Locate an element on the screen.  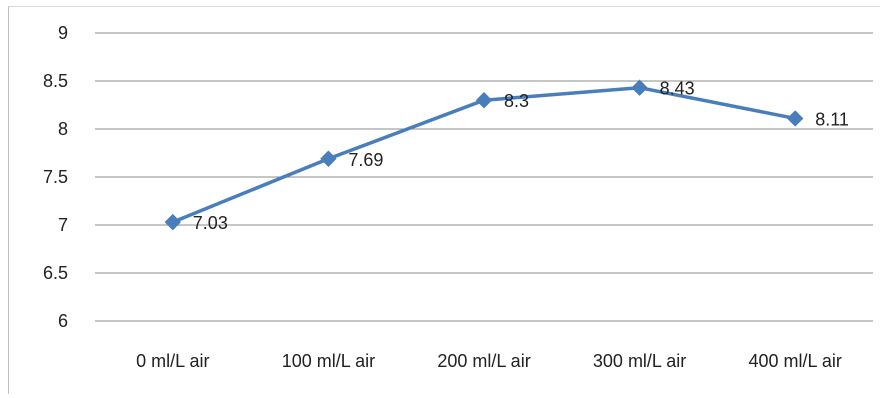
data-label: 8.3 is located at coordinates (516, 101).